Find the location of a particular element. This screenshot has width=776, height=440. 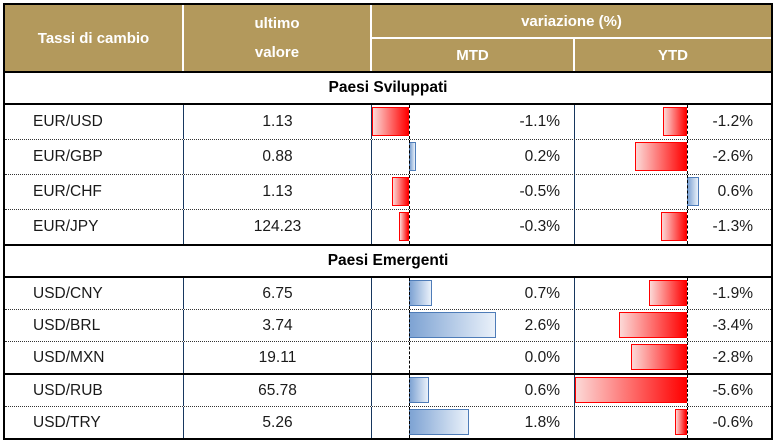

last-value: 1.13 is located at coordinates (277, 191).